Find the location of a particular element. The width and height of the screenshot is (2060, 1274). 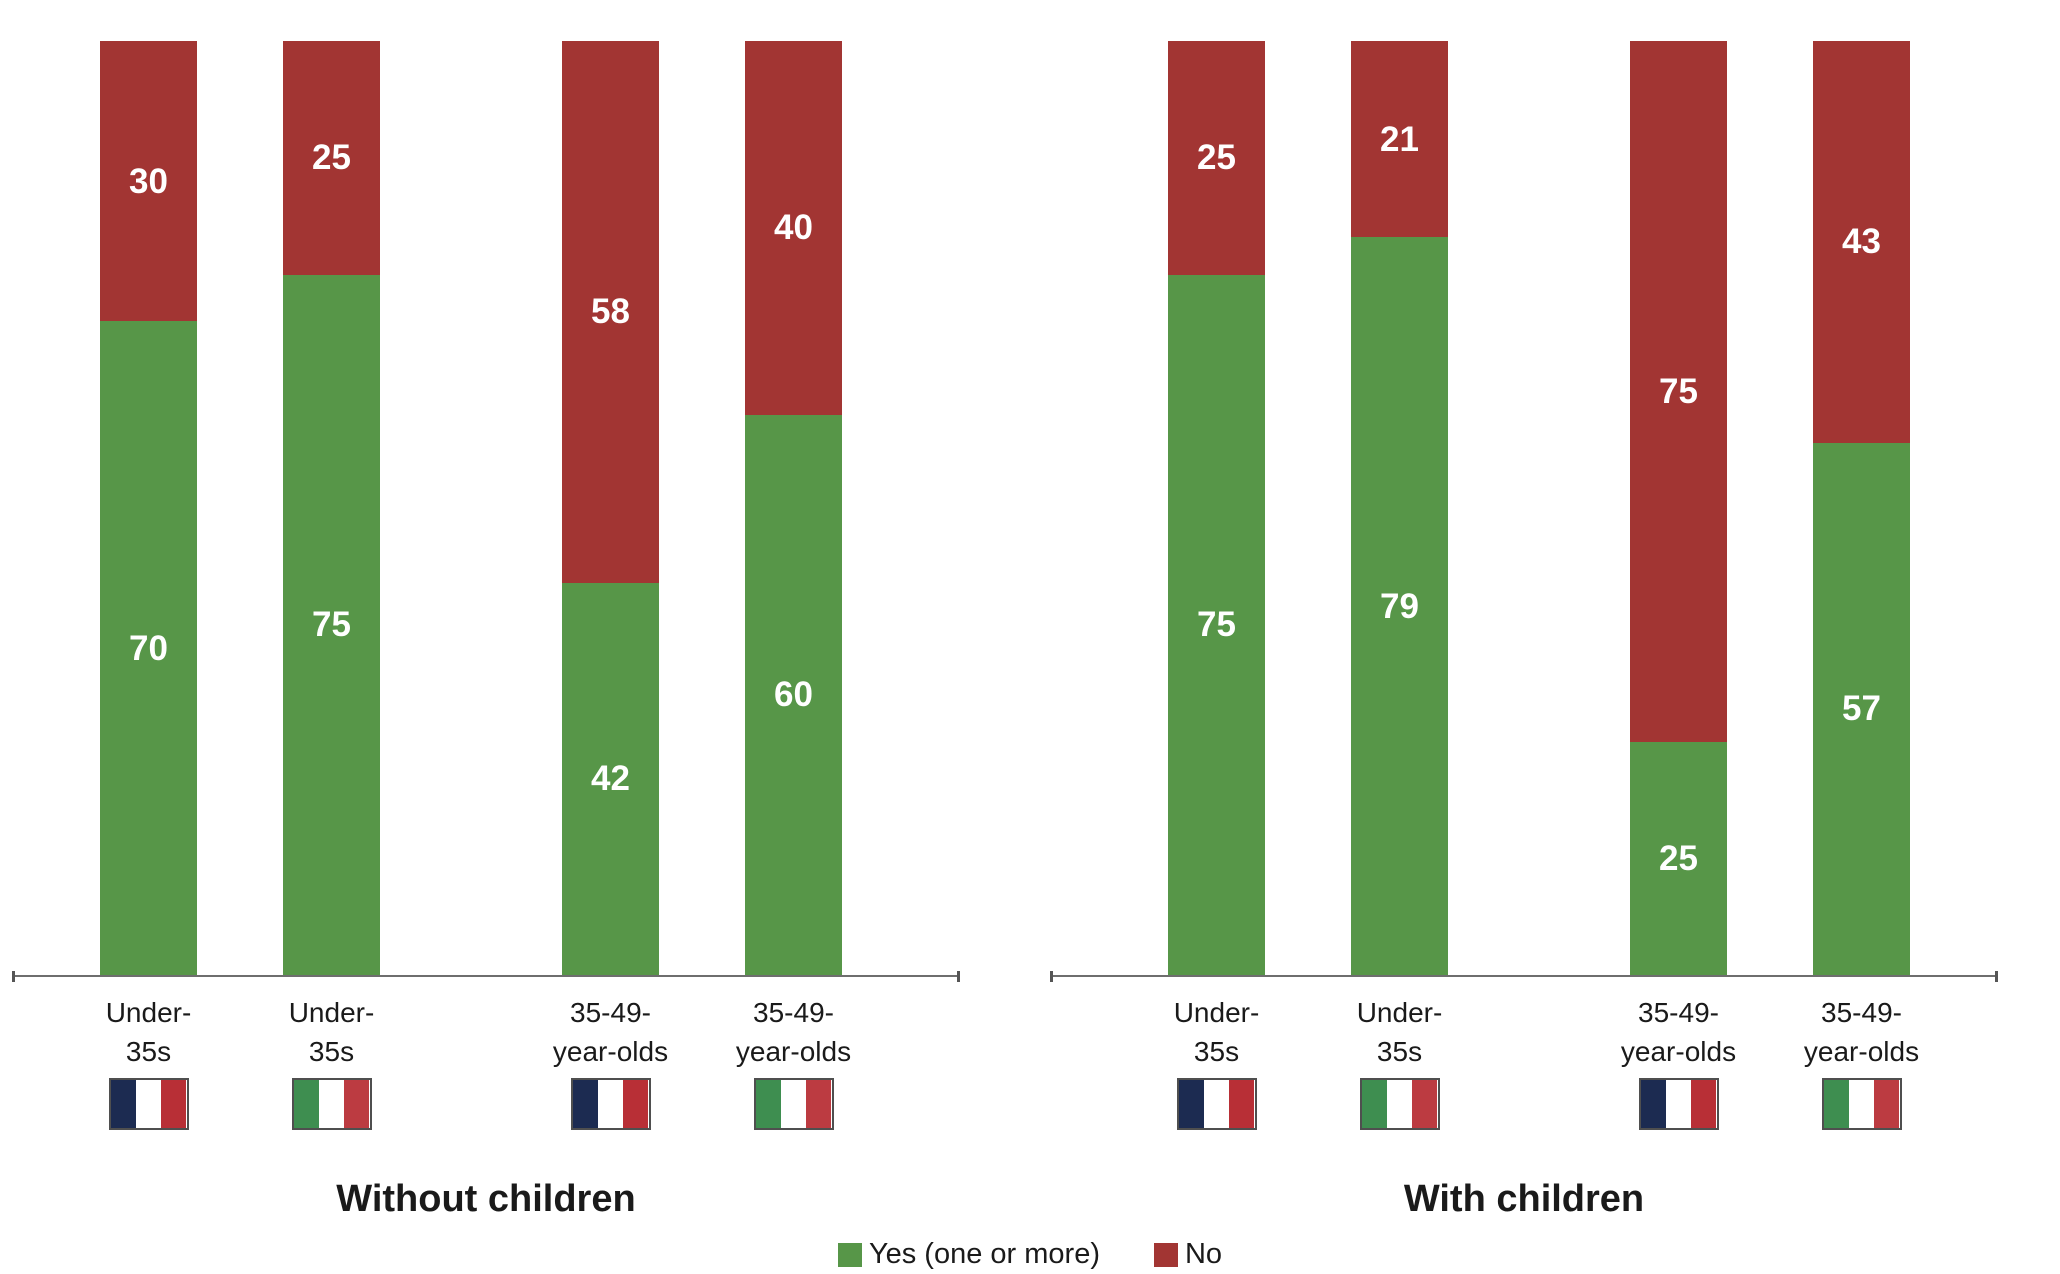

bar-segment-no: 58 is located at coordinates (610, 312).